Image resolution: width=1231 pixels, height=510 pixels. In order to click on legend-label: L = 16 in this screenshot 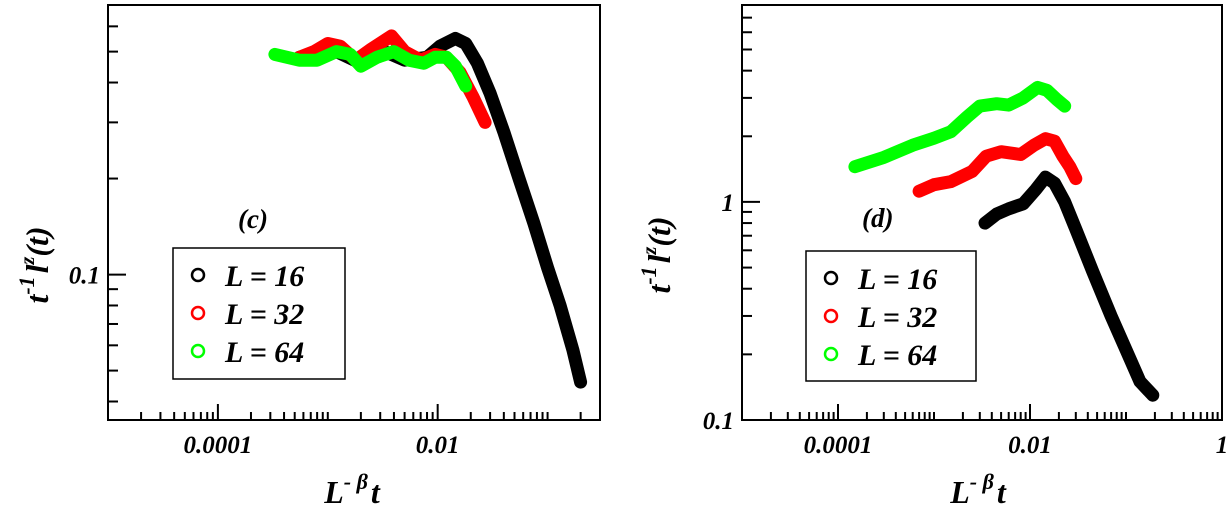, I will do `click(264, 276)`.